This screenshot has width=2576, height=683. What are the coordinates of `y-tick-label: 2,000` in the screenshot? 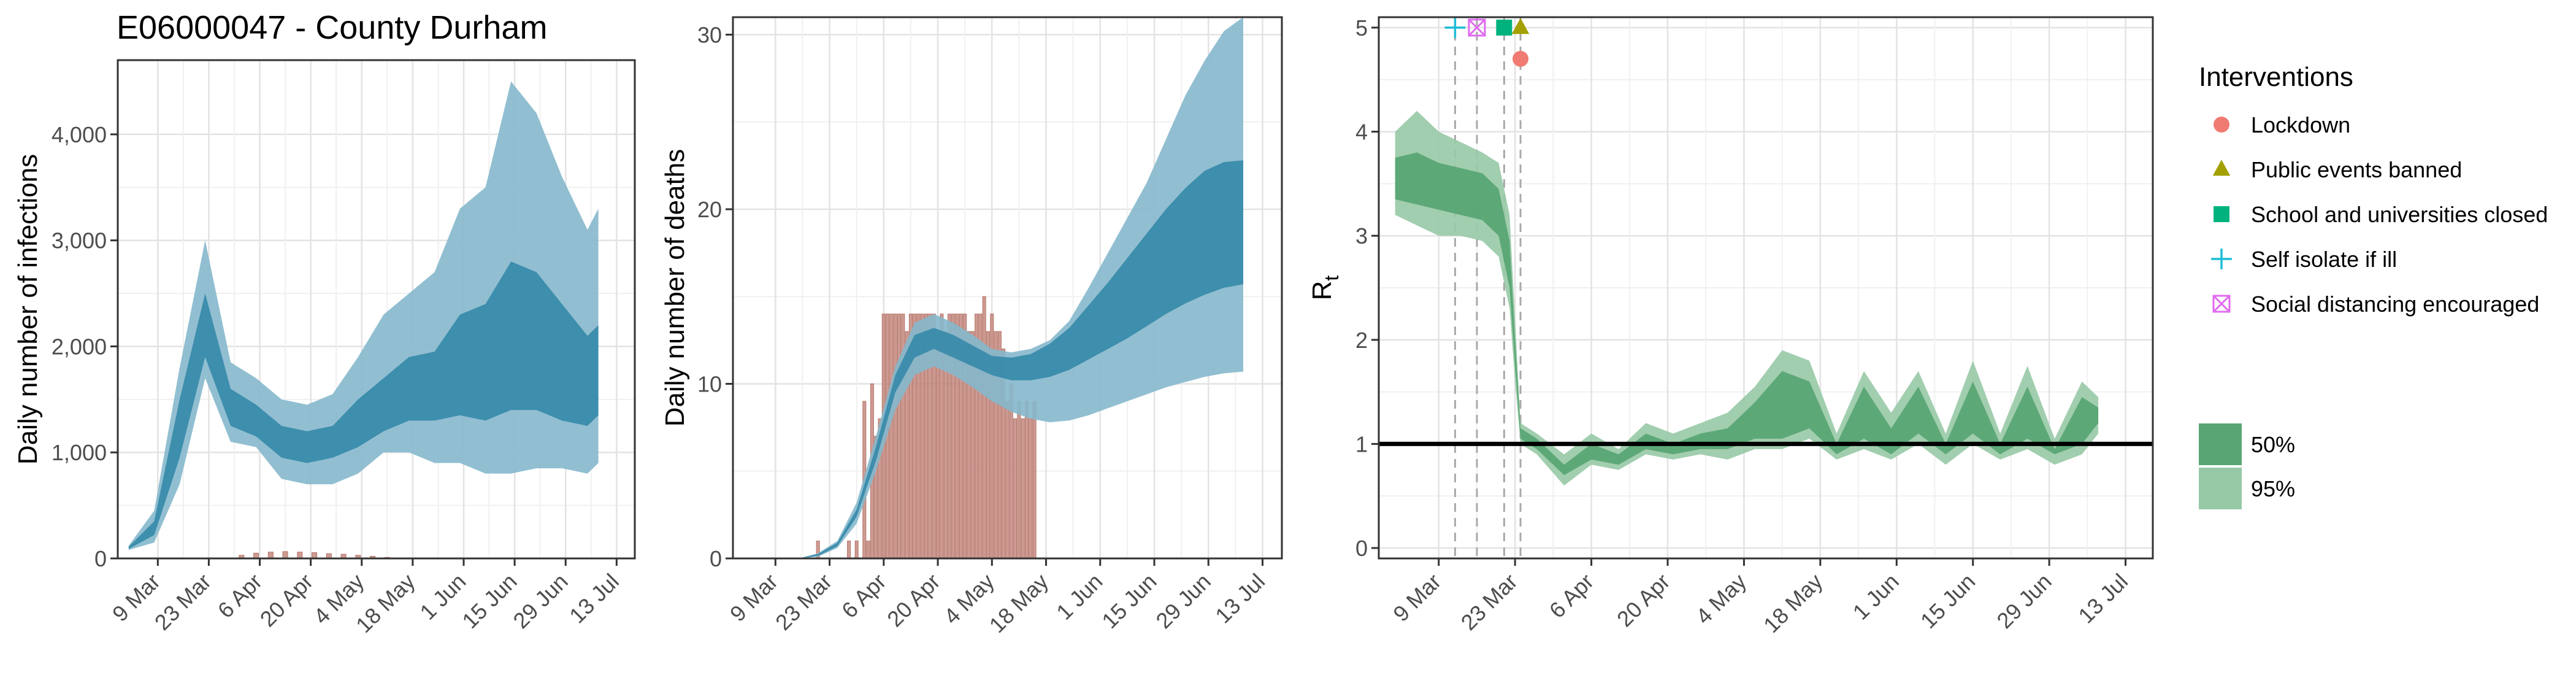 It's located at (79, 346).